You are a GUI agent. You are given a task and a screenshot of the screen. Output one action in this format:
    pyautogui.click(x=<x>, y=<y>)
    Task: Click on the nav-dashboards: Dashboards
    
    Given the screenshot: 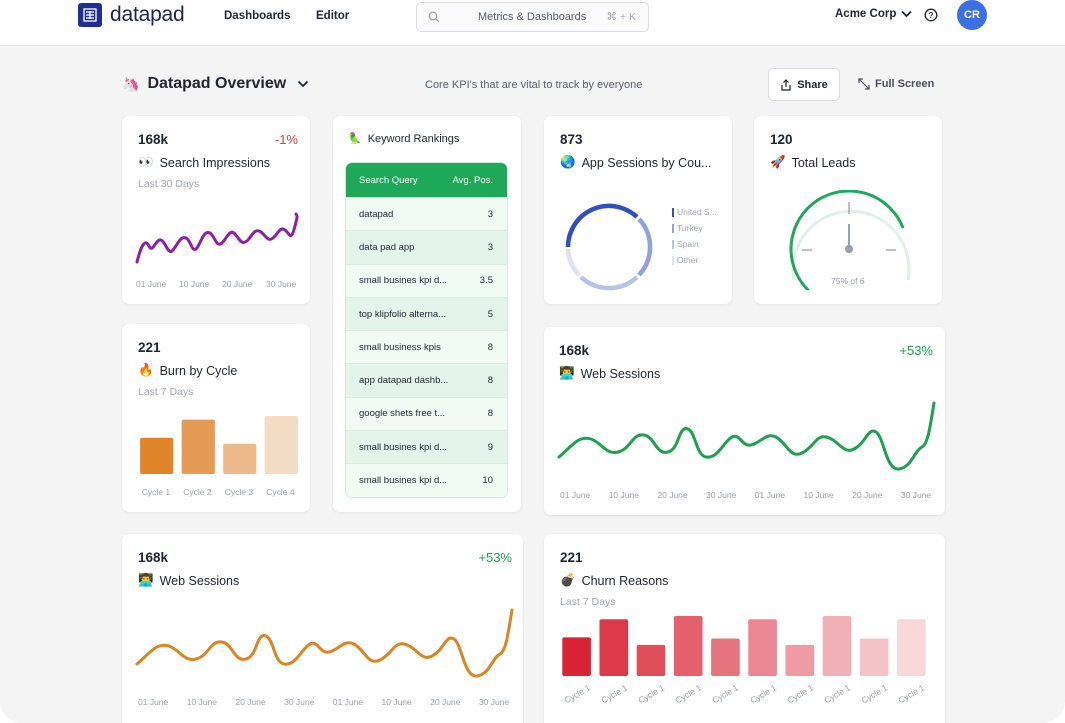 What is the action you would take?
    pyautogui.click(x=257, y=16)
    